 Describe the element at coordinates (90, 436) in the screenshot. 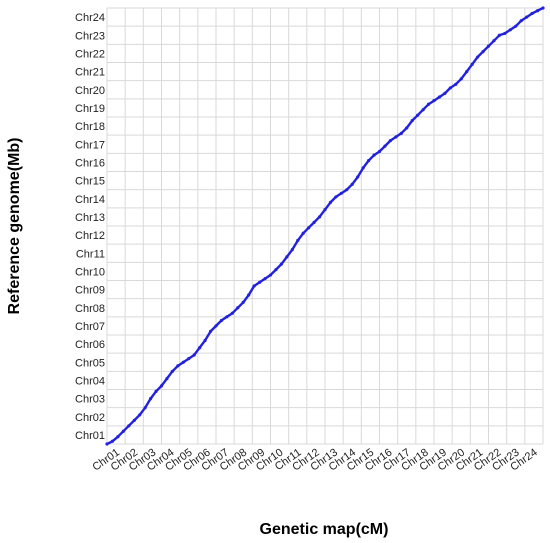

I see `y-tick-label: Chr01` at that location.